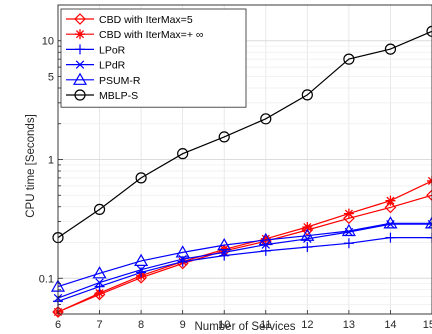  I want to click on legend-label: MBLP-S, so click(118, 96).